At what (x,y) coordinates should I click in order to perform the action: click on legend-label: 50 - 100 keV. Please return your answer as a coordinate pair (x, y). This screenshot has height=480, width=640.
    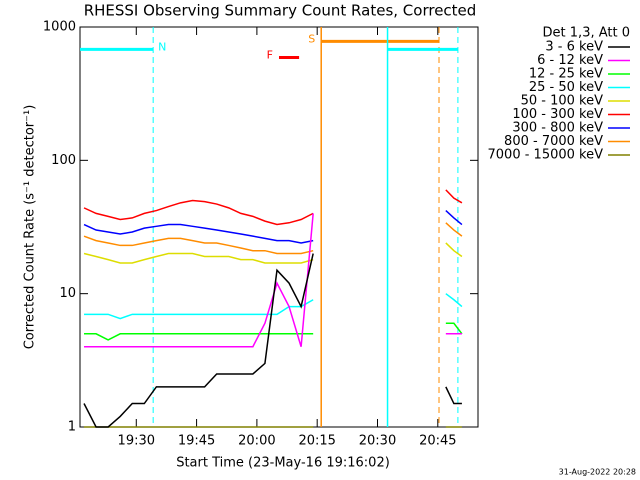
    Looking at the image, I should click on (562, 101).